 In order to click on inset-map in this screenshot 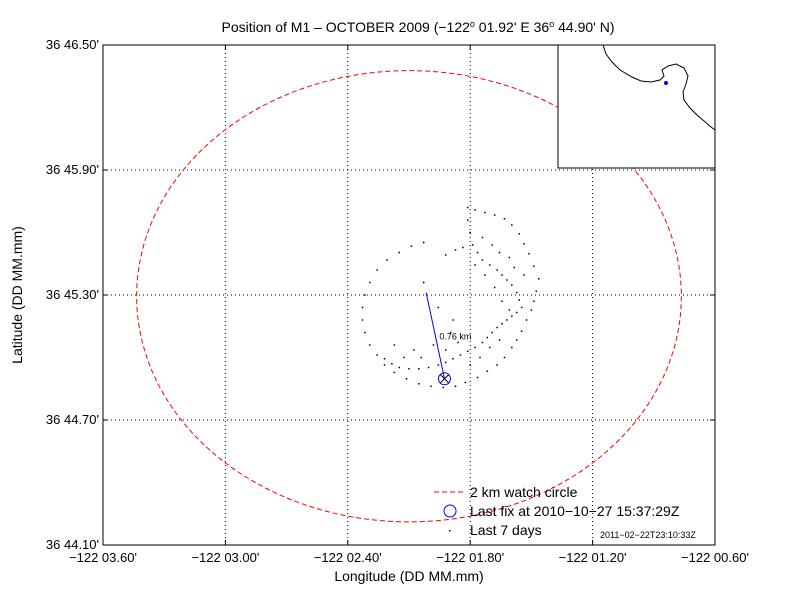, I will do `click(636, 106)`.